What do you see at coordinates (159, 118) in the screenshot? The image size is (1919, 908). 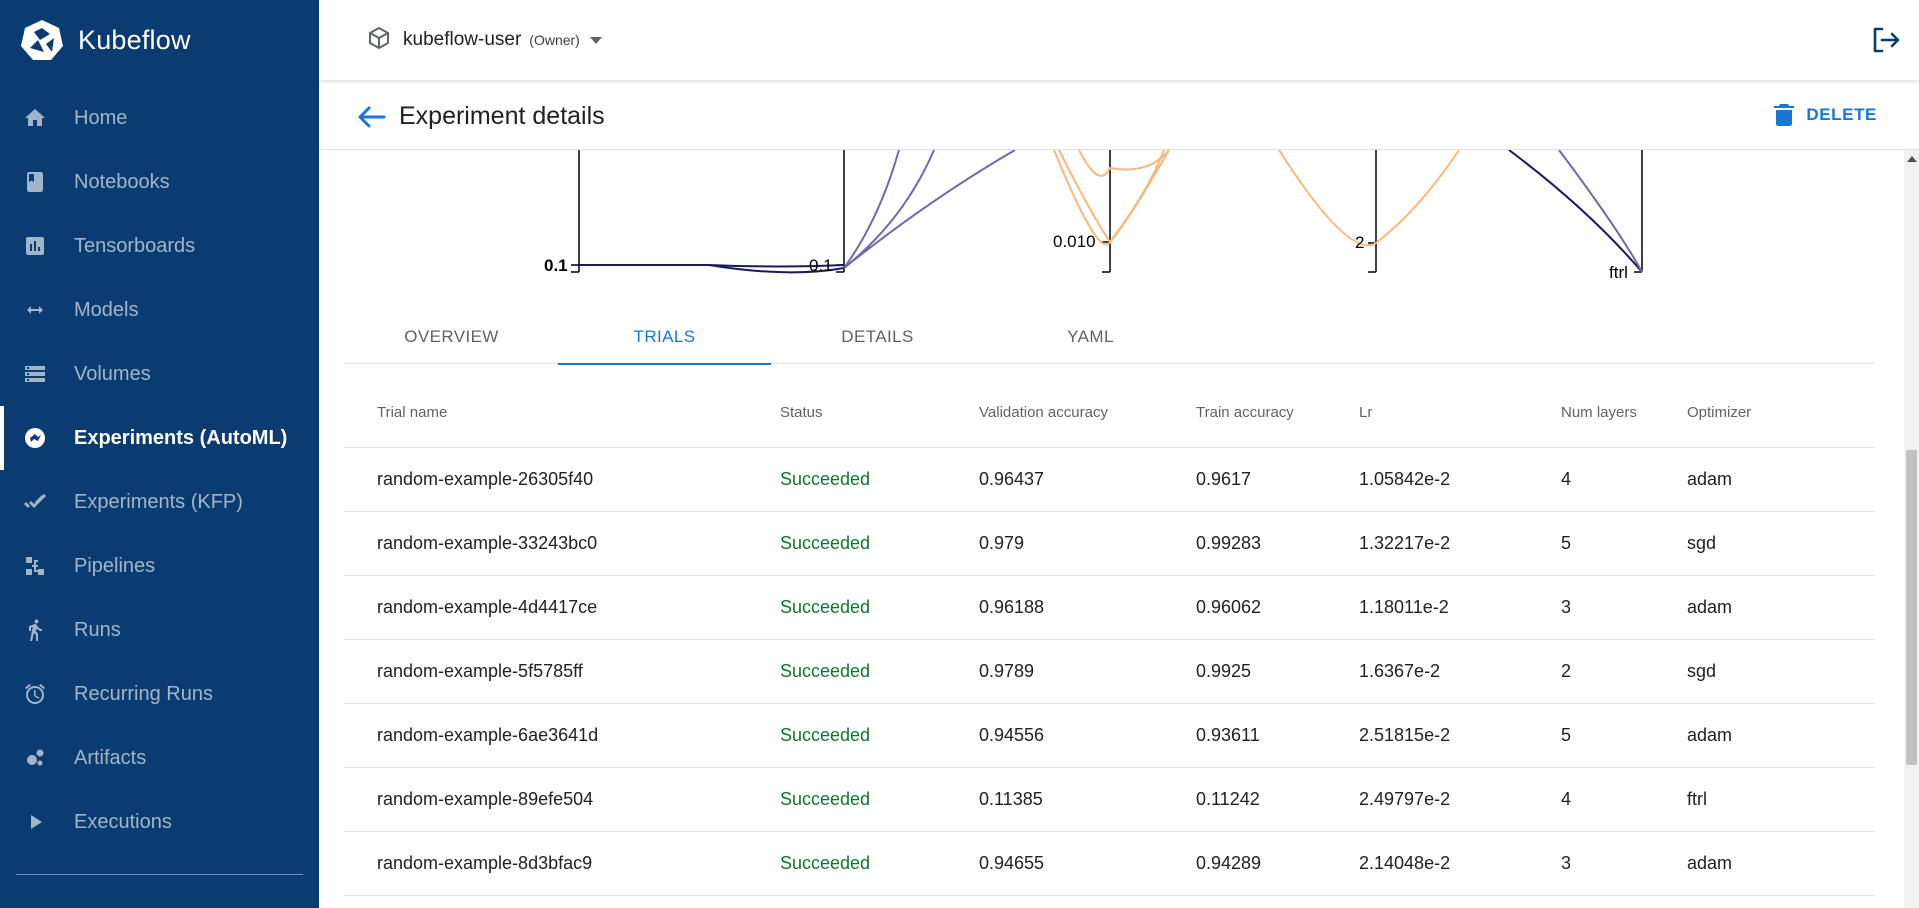 I see `sidebar-item-home: Home` at bounding box center [159, 118].